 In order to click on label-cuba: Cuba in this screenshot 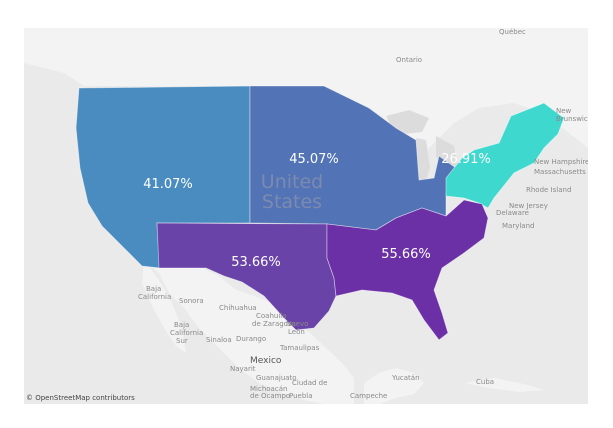, I will do `click(485, 382)`.